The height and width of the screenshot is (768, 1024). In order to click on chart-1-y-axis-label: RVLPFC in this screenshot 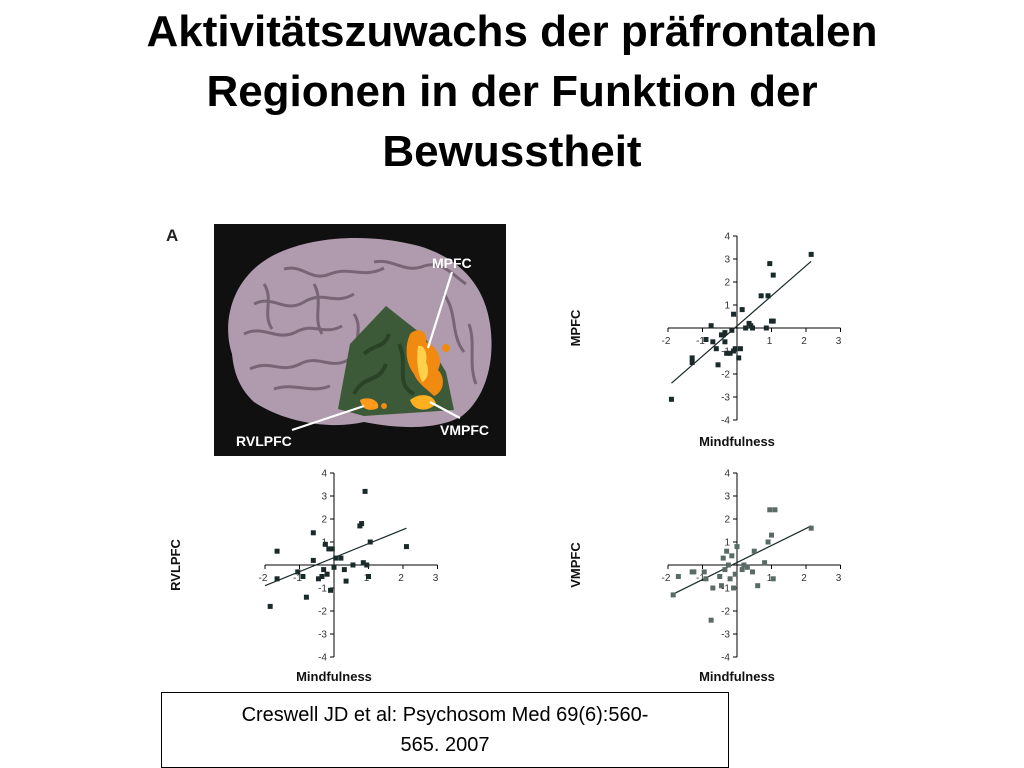, I will do `click(175, 565)`.